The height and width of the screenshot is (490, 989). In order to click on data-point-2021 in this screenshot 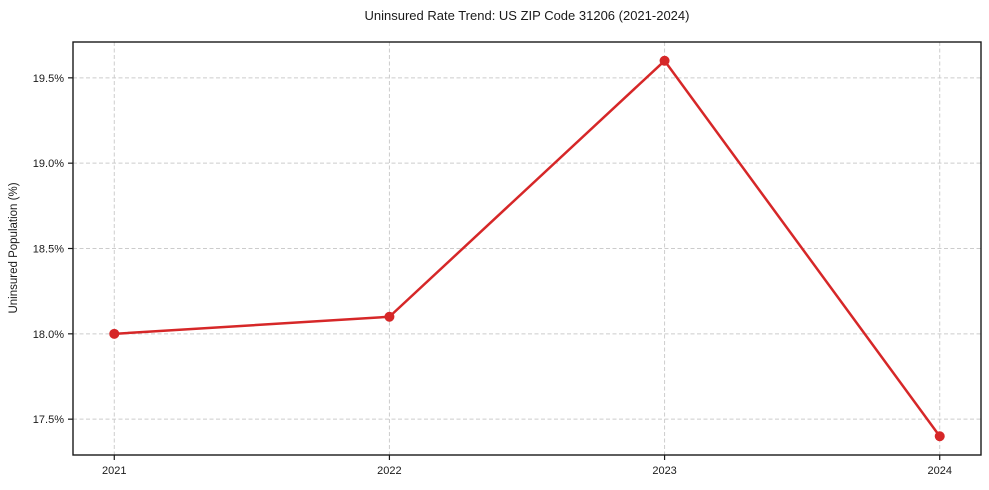, I will do `click(114, 333)`.